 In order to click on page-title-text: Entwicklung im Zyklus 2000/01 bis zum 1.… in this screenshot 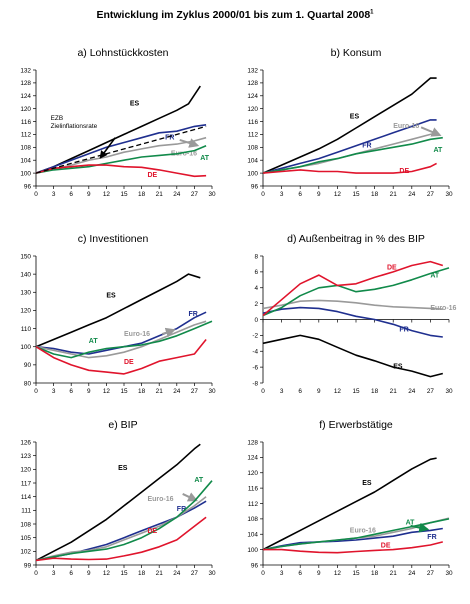, I will do `click(233, 15)`.